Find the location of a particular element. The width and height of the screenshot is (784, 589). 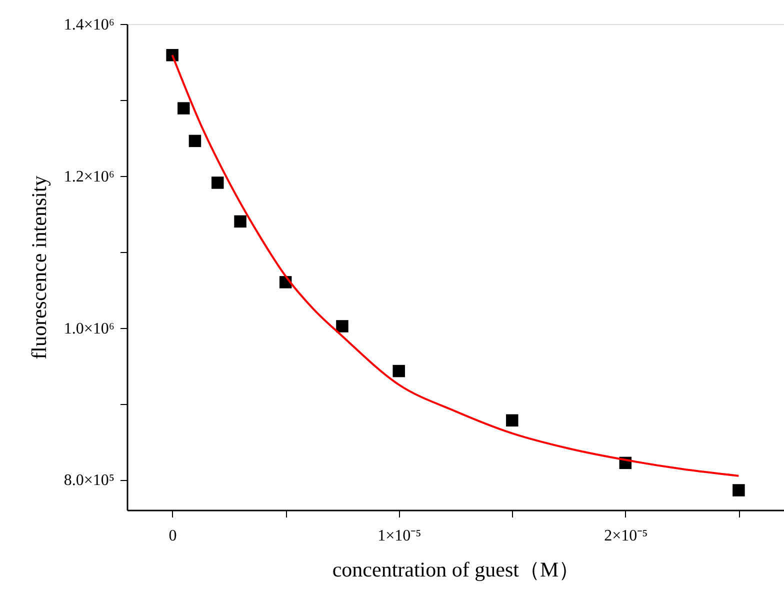

y-tick-label: 1.0×10⁶ is located at coordinates (89, 329).